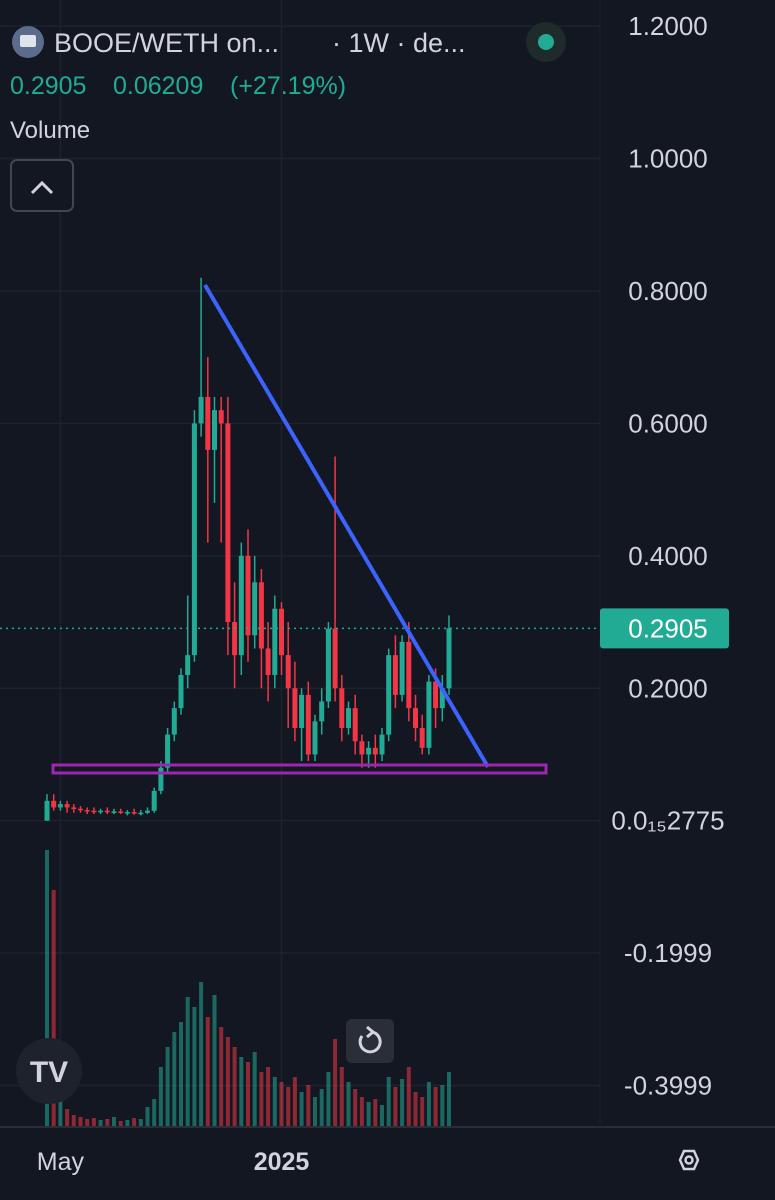 The width and height of the screenshot is (775, 1200). I want to click on tv-logo: TV, so click(49, 1071).